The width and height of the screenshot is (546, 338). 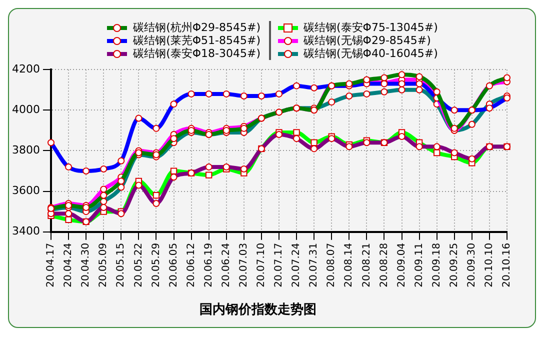 What do you see at coordinates (371, 27) in the screenshot?
I see `legend-label: 碳结钢(泰安Φ75-13045#)` at bounding box center [371, 27].